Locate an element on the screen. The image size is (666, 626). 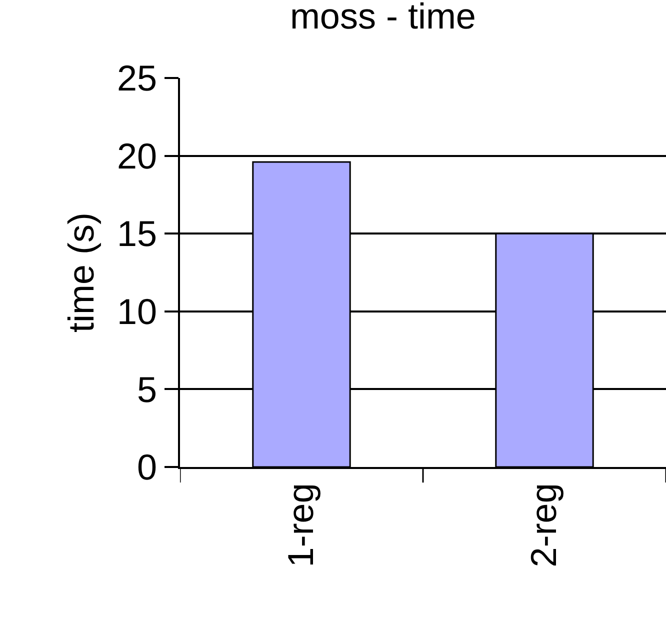
x-tick-label: 1-reg is located at coordinates (301, 525).